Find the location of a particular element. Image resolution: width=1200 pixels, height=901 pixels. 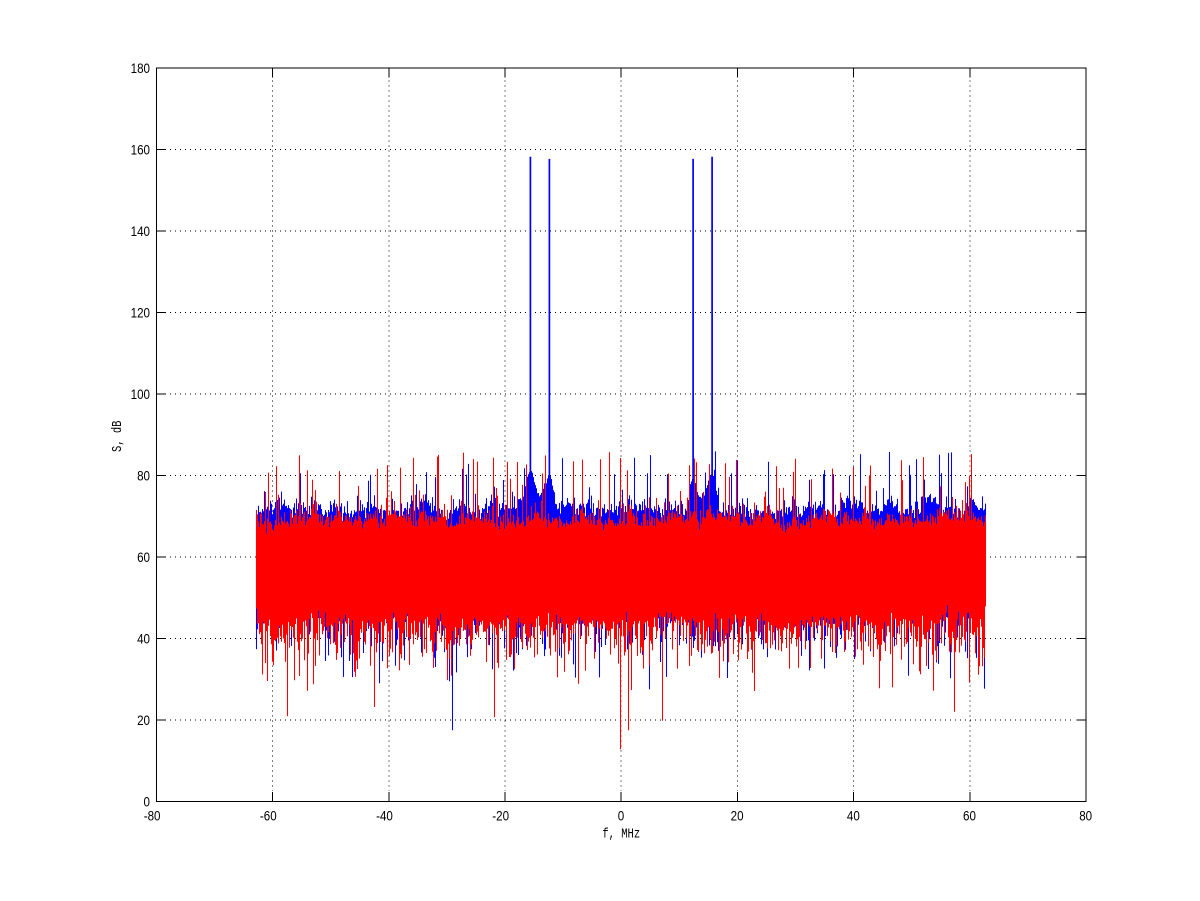

svg-text: f, MHz is located at coordinates (621, 834).